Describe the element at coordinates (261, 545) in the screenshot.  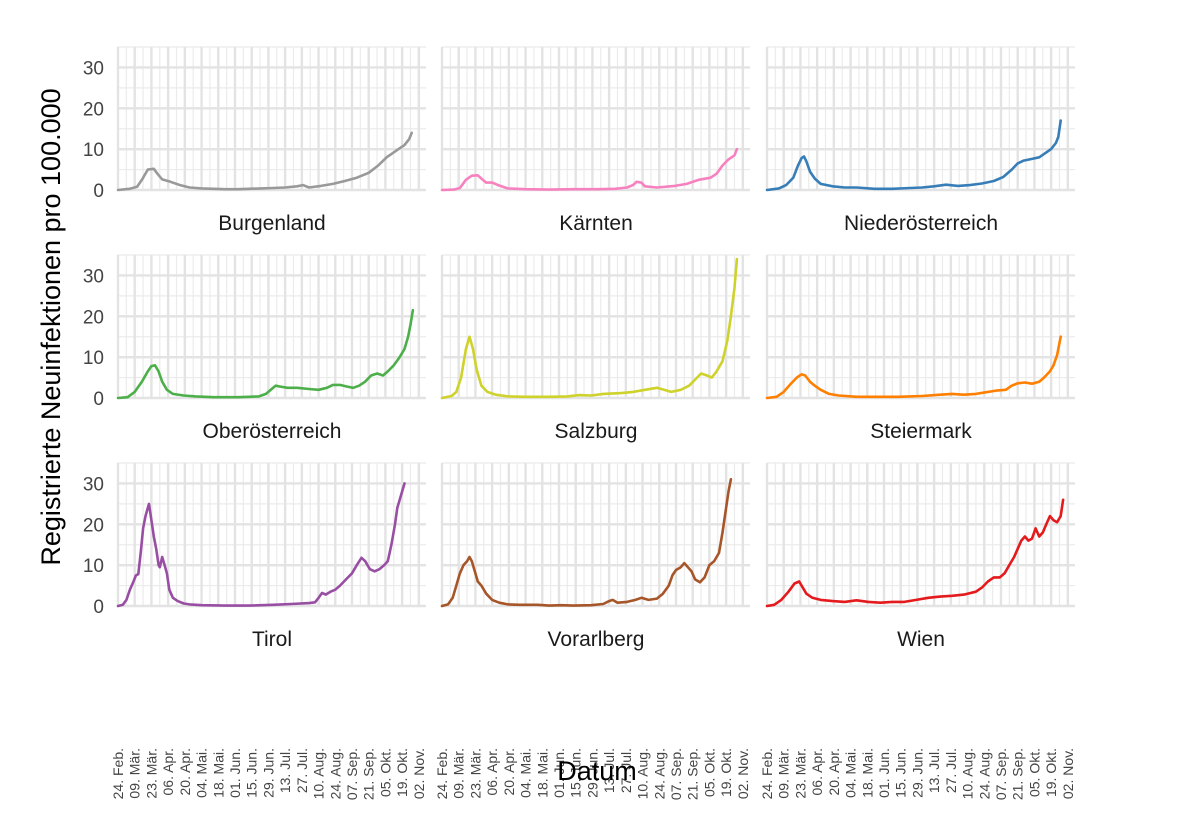
I see `series-line-tirol` at that location.